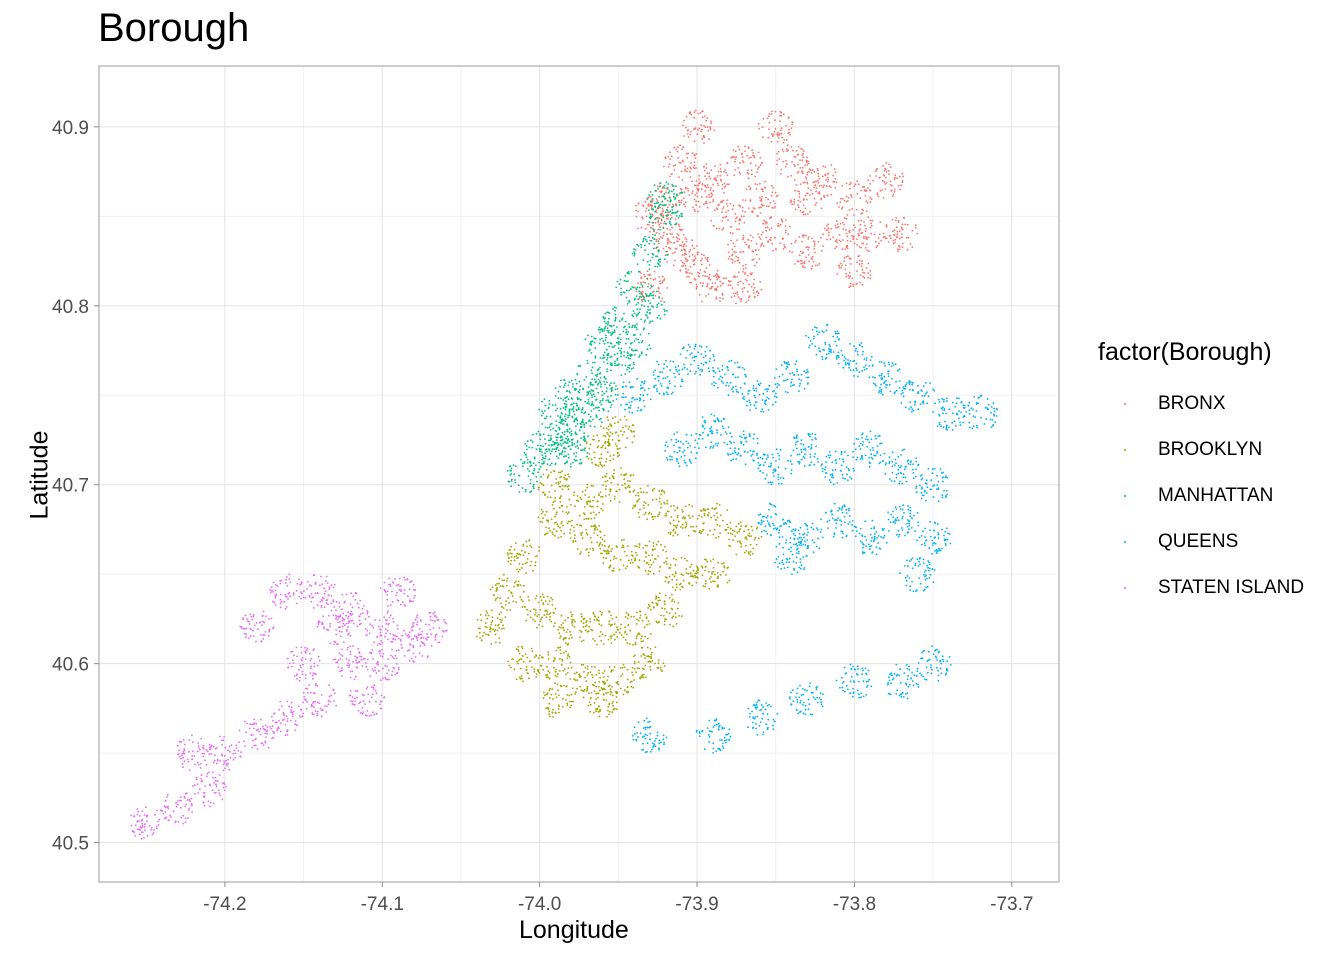 The image size is (1344, 960). What do you see at coordinates (1198, 541) in the screenshot?
I see `legend-label-queens: QUEENS` at bounding box center [1198, 541].